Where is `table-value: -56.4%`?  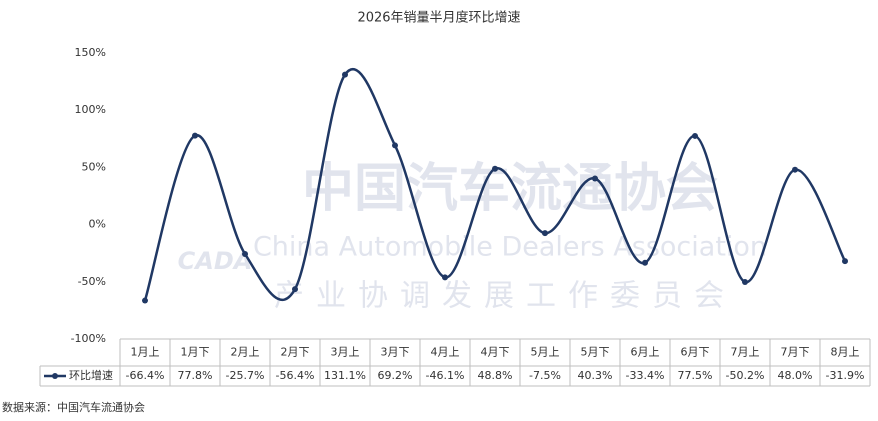
table-value: -56.4% is located at coordinates (295, 375).